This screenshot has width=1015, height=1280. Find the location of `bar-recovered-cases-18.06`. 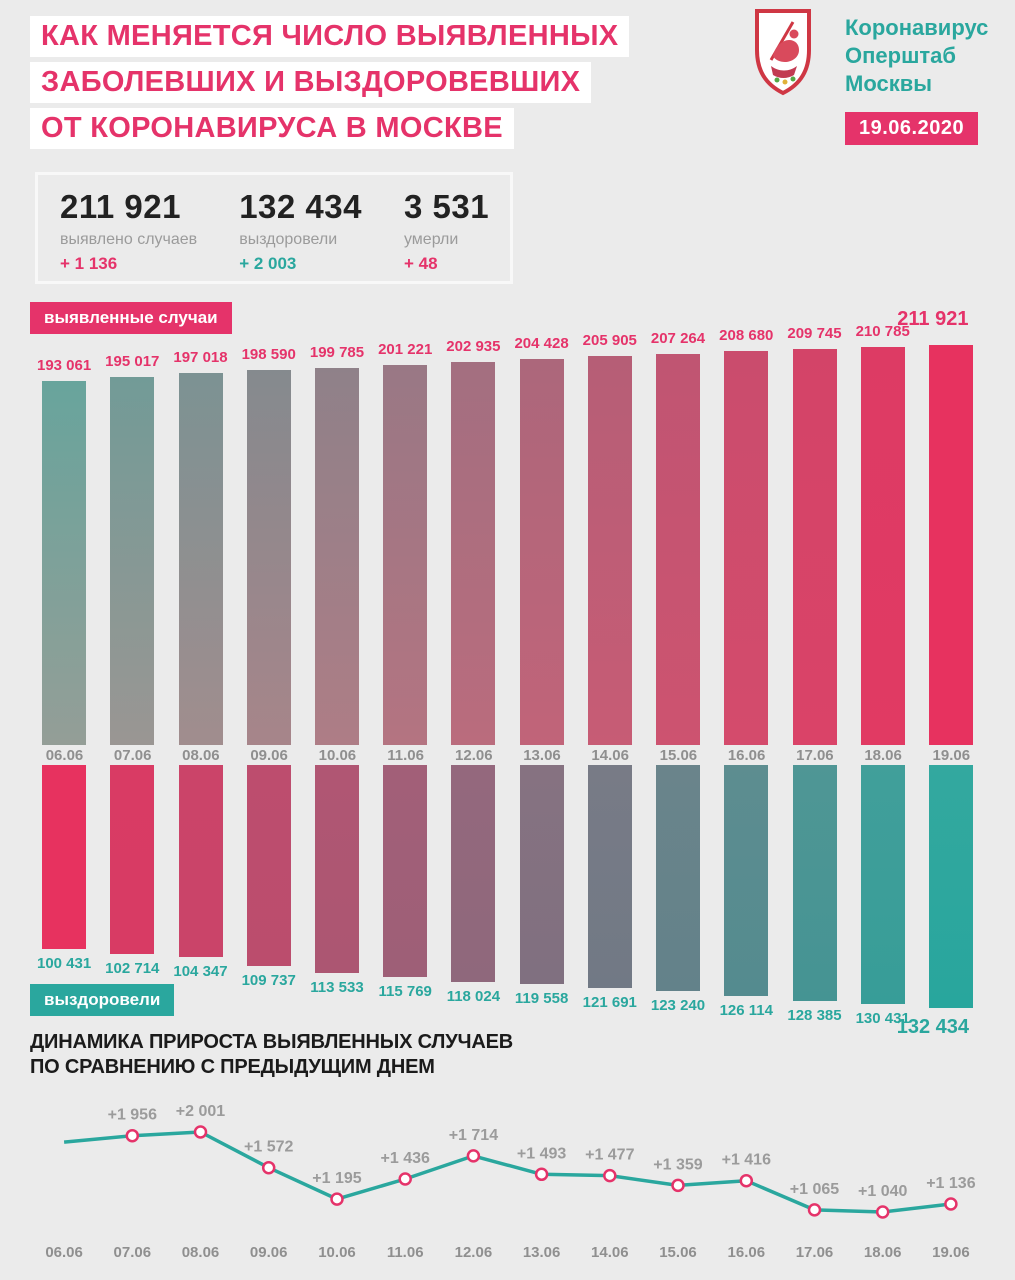

bar-recovered-cases-18.06 is located at coordinates (882, 885).